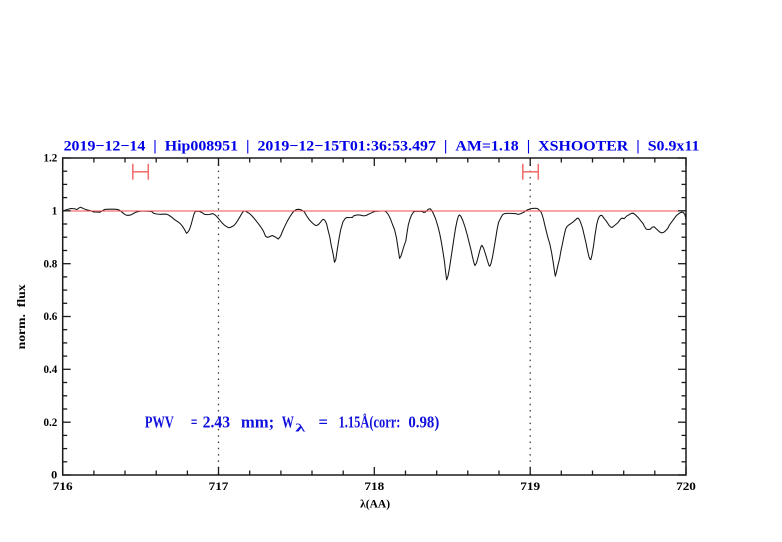 This screenshot has width=782, height=542. What do you see at coordinates (51, 423) in the screenshot?
I see `svg-text: 0.2` at bounding box center [51, 423].